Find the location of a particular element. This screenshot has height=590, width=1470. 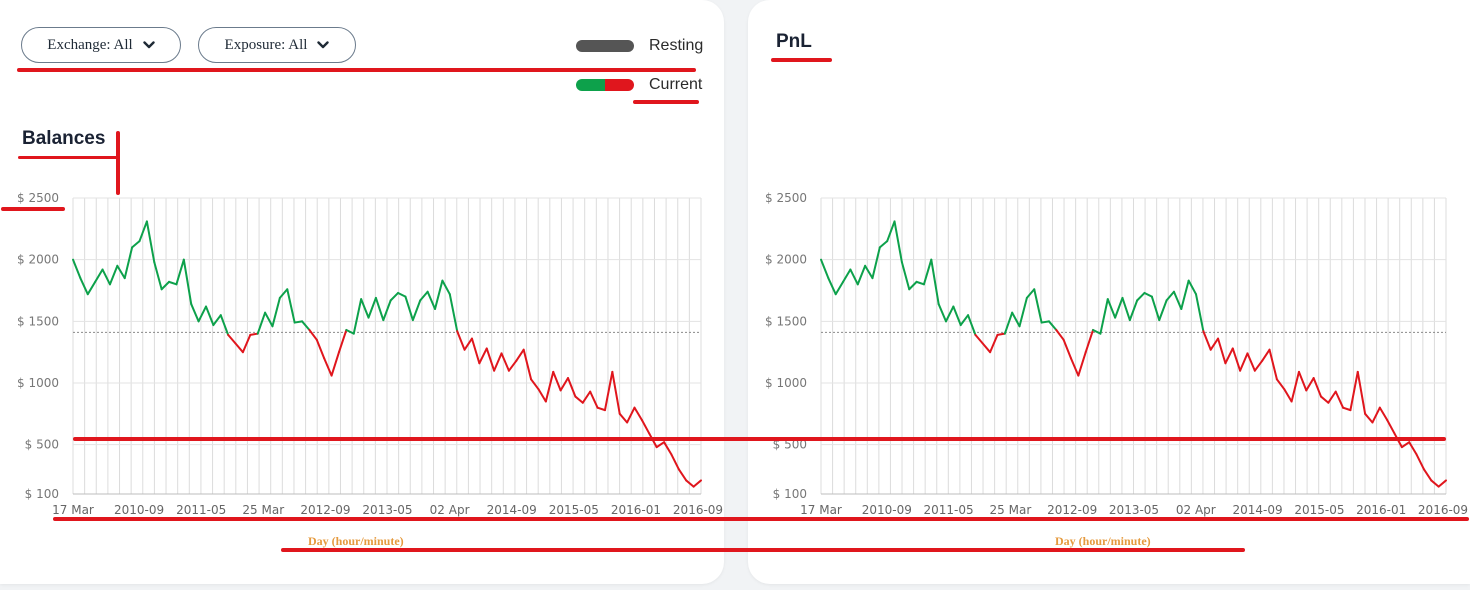

pnl-x-tick-label: 2014-09 is located at coordinates (1258, 510).